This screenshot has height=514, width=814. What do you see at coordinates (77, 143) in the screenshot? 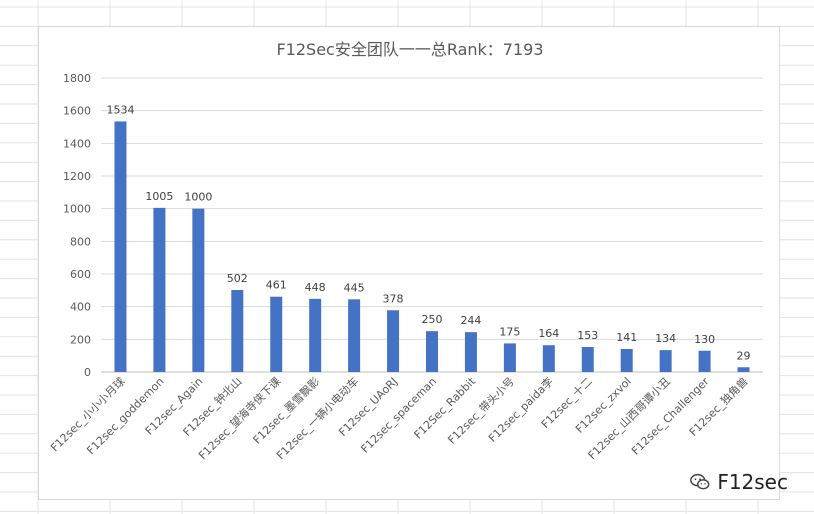
I see `y-tick-label: 1400` at bounding box center [77, 143].